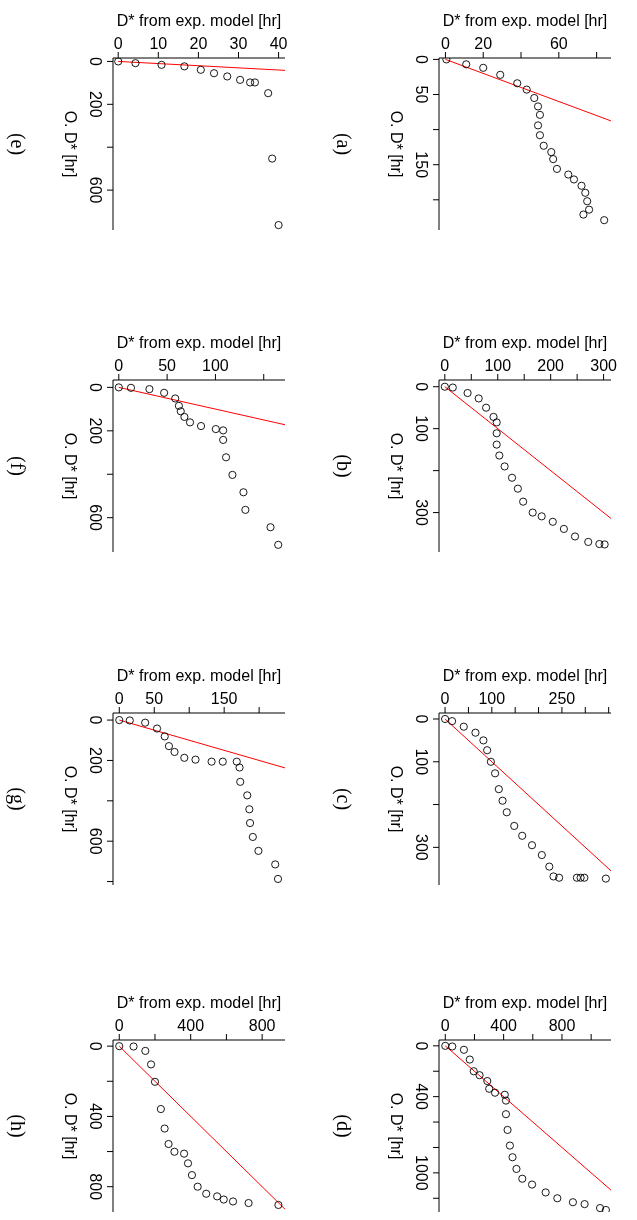  I want to click on y-tick-label: 0, so click(95, 61).